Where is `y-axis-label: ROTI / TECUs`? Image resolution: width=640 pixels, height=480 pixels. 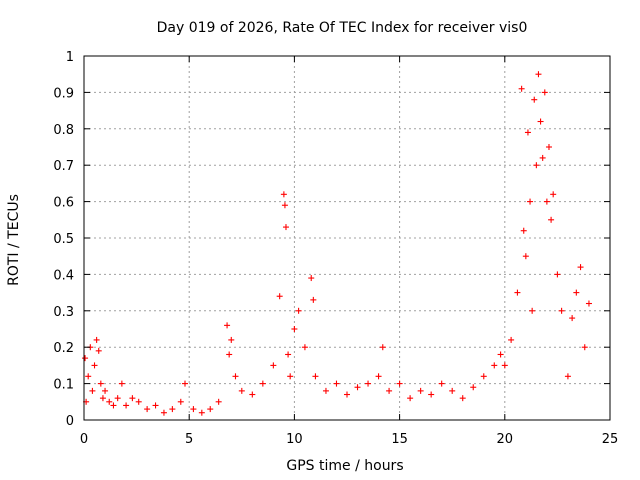 y-axis-label: ROTI / TECUs is located at coordinates (14, 240).